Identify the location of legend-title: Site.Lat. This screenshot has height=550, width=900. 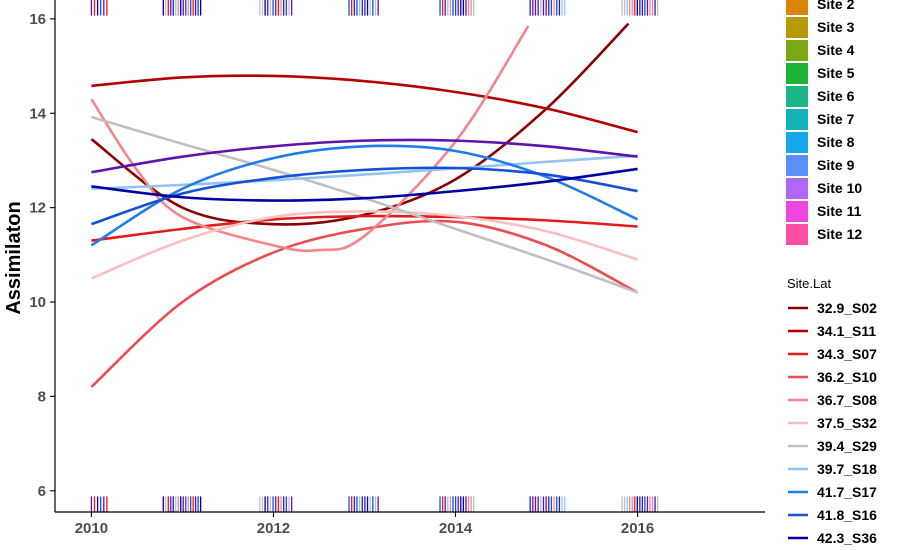
(809, 283).